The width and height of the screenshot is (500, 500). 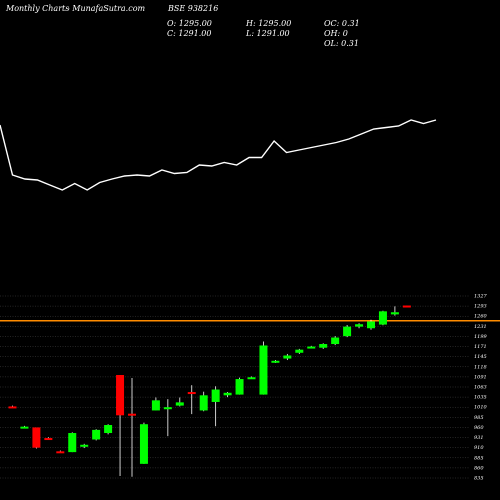 I want to click on y-tick-label: 1145, so click(x=480, y=357).